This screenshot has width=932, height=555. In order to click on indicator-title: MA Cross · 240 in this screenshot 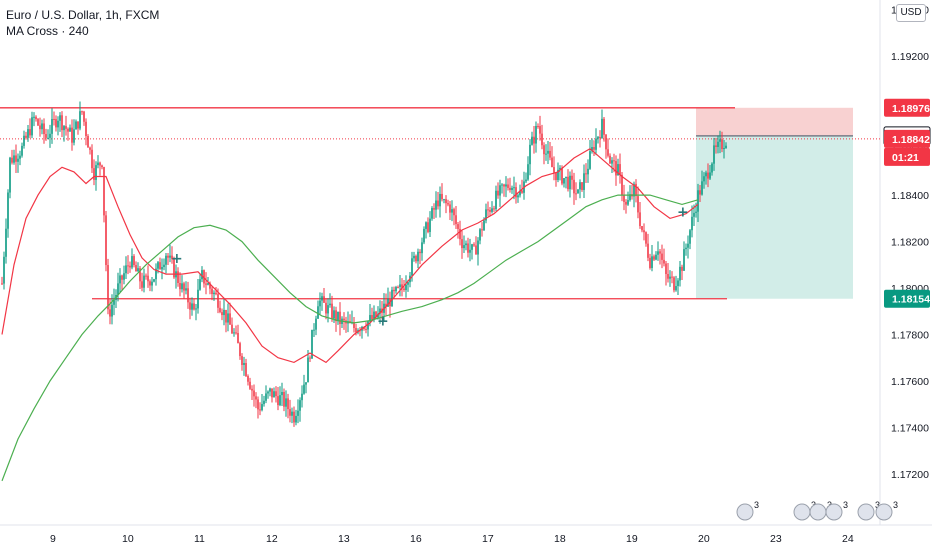, I will do `click(47, 31)`.